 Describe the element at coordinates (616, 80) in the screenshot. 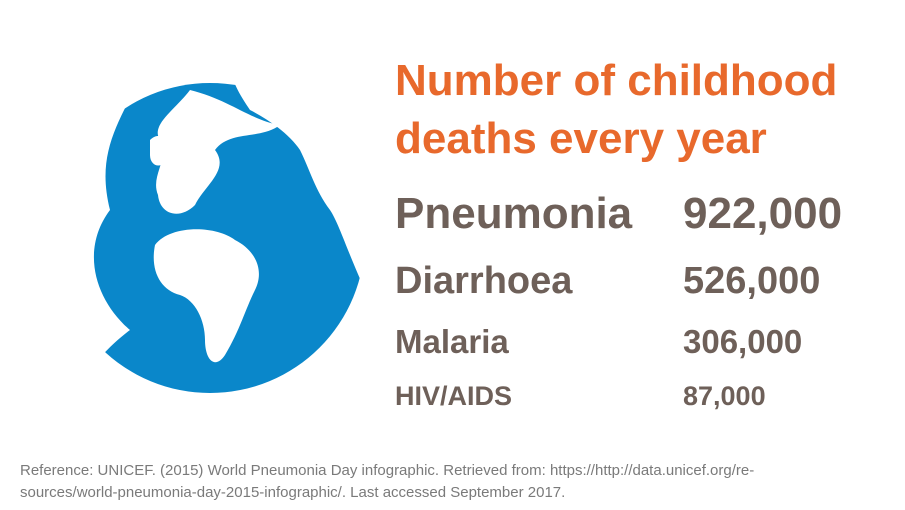

I see `title-line: Number of childhood` at that location.